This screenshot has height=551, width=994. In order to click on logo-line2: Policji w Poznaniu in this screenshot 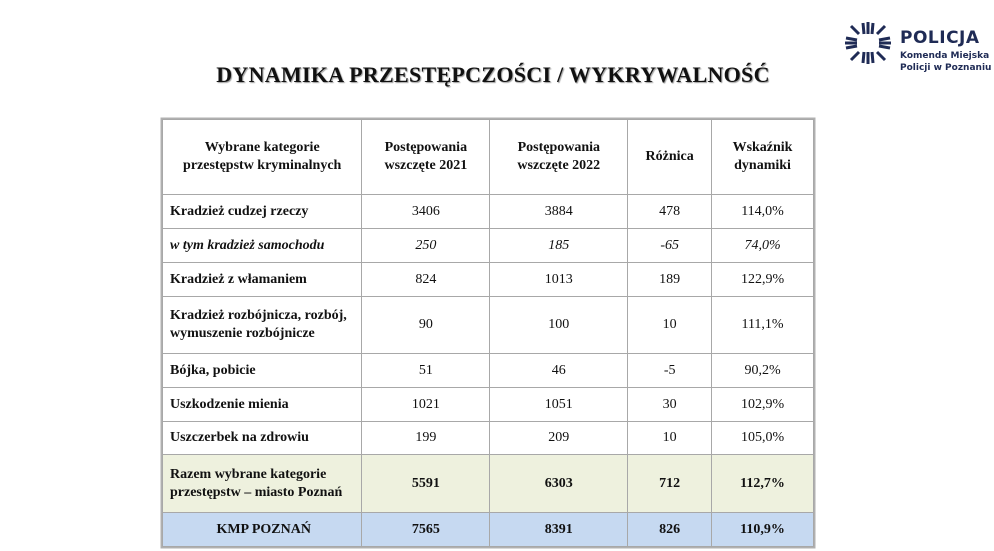, I will do `click(946, 68)`.